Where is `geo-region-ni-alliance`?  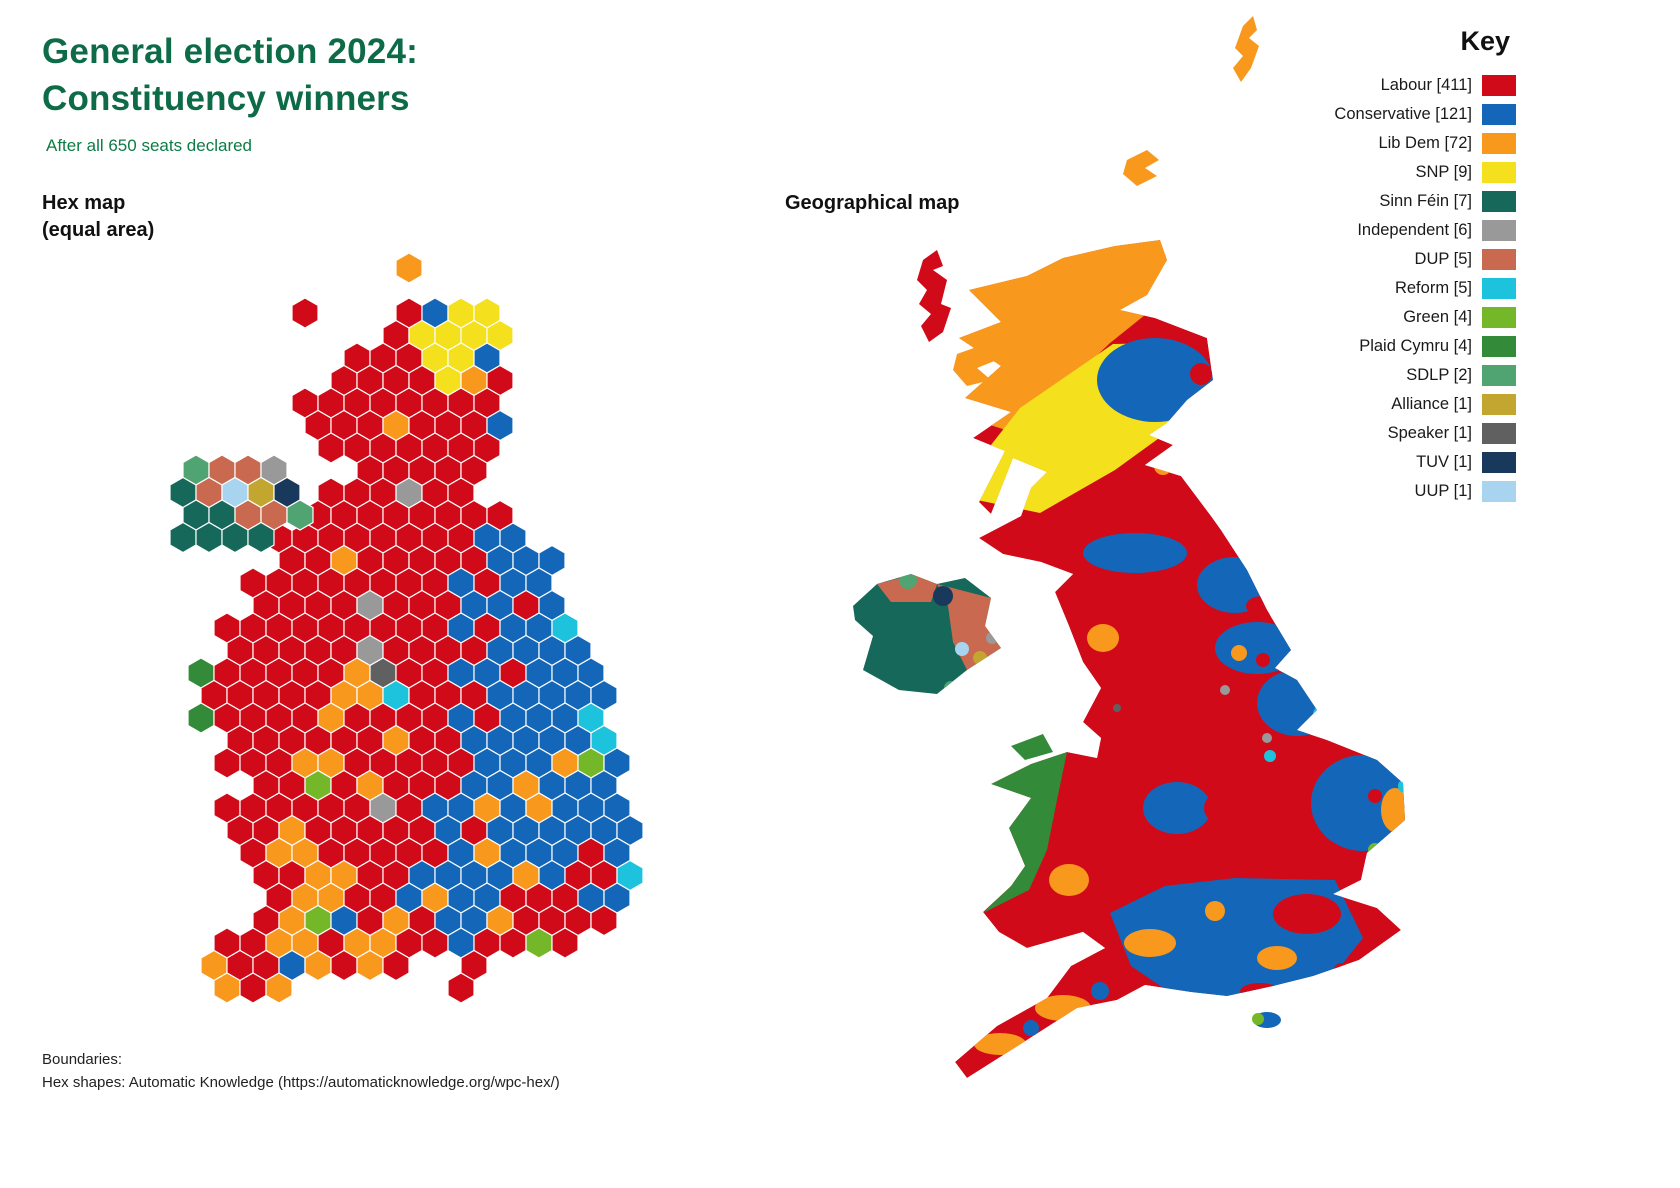 geo-region-ni-alliance is located at coordinates (980, 658).